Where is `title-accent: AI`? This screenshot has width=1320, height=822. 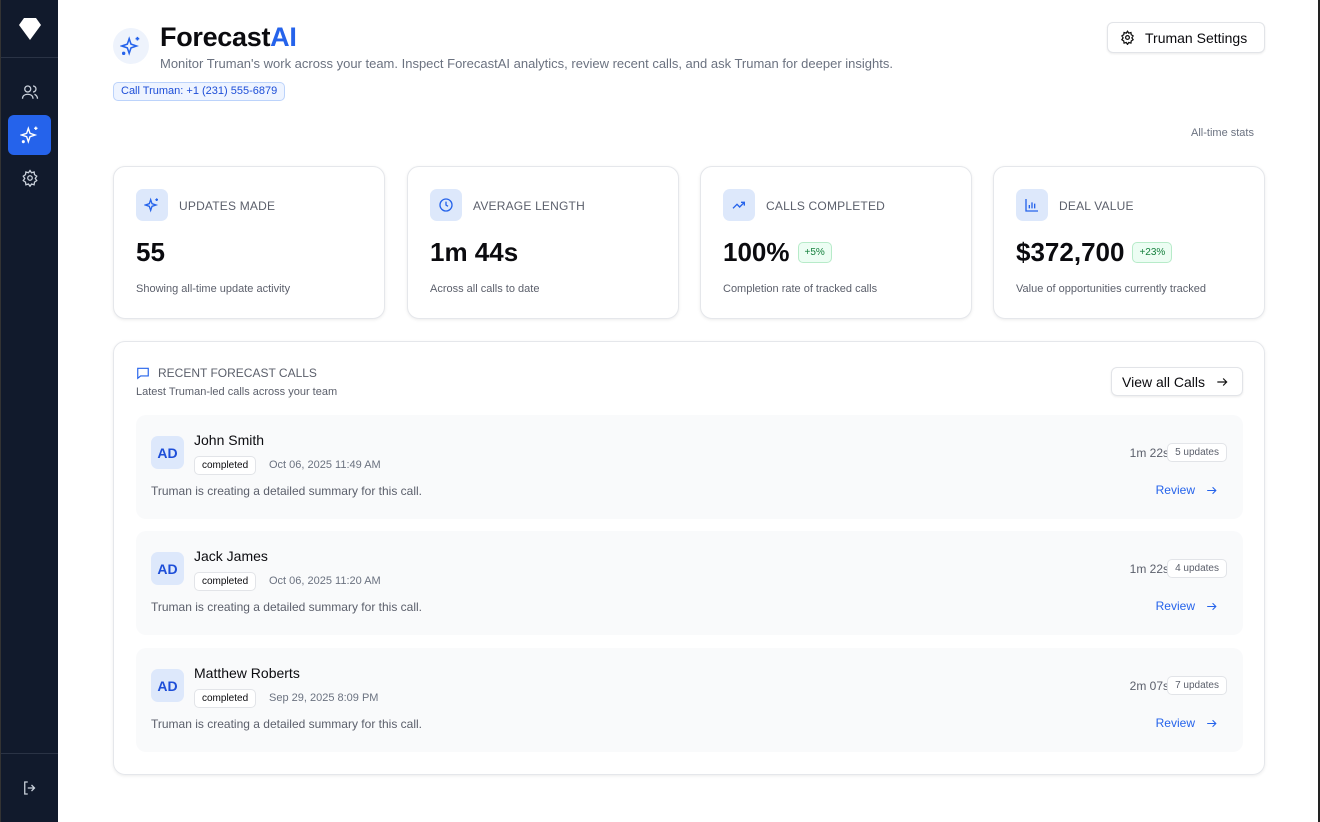
title-accent: AI is located at coordinates (283, 37).